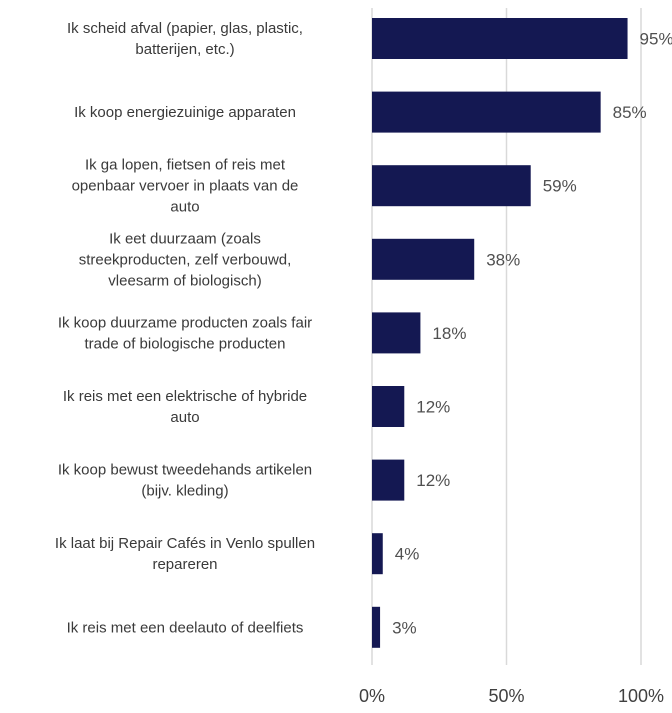 This screenshot has width=672, height=713. Describe the element at coordinates (185, 627) in the screenshot. I see `category-label-9: Ik reis met een deelauto of deelfiets` at that location.